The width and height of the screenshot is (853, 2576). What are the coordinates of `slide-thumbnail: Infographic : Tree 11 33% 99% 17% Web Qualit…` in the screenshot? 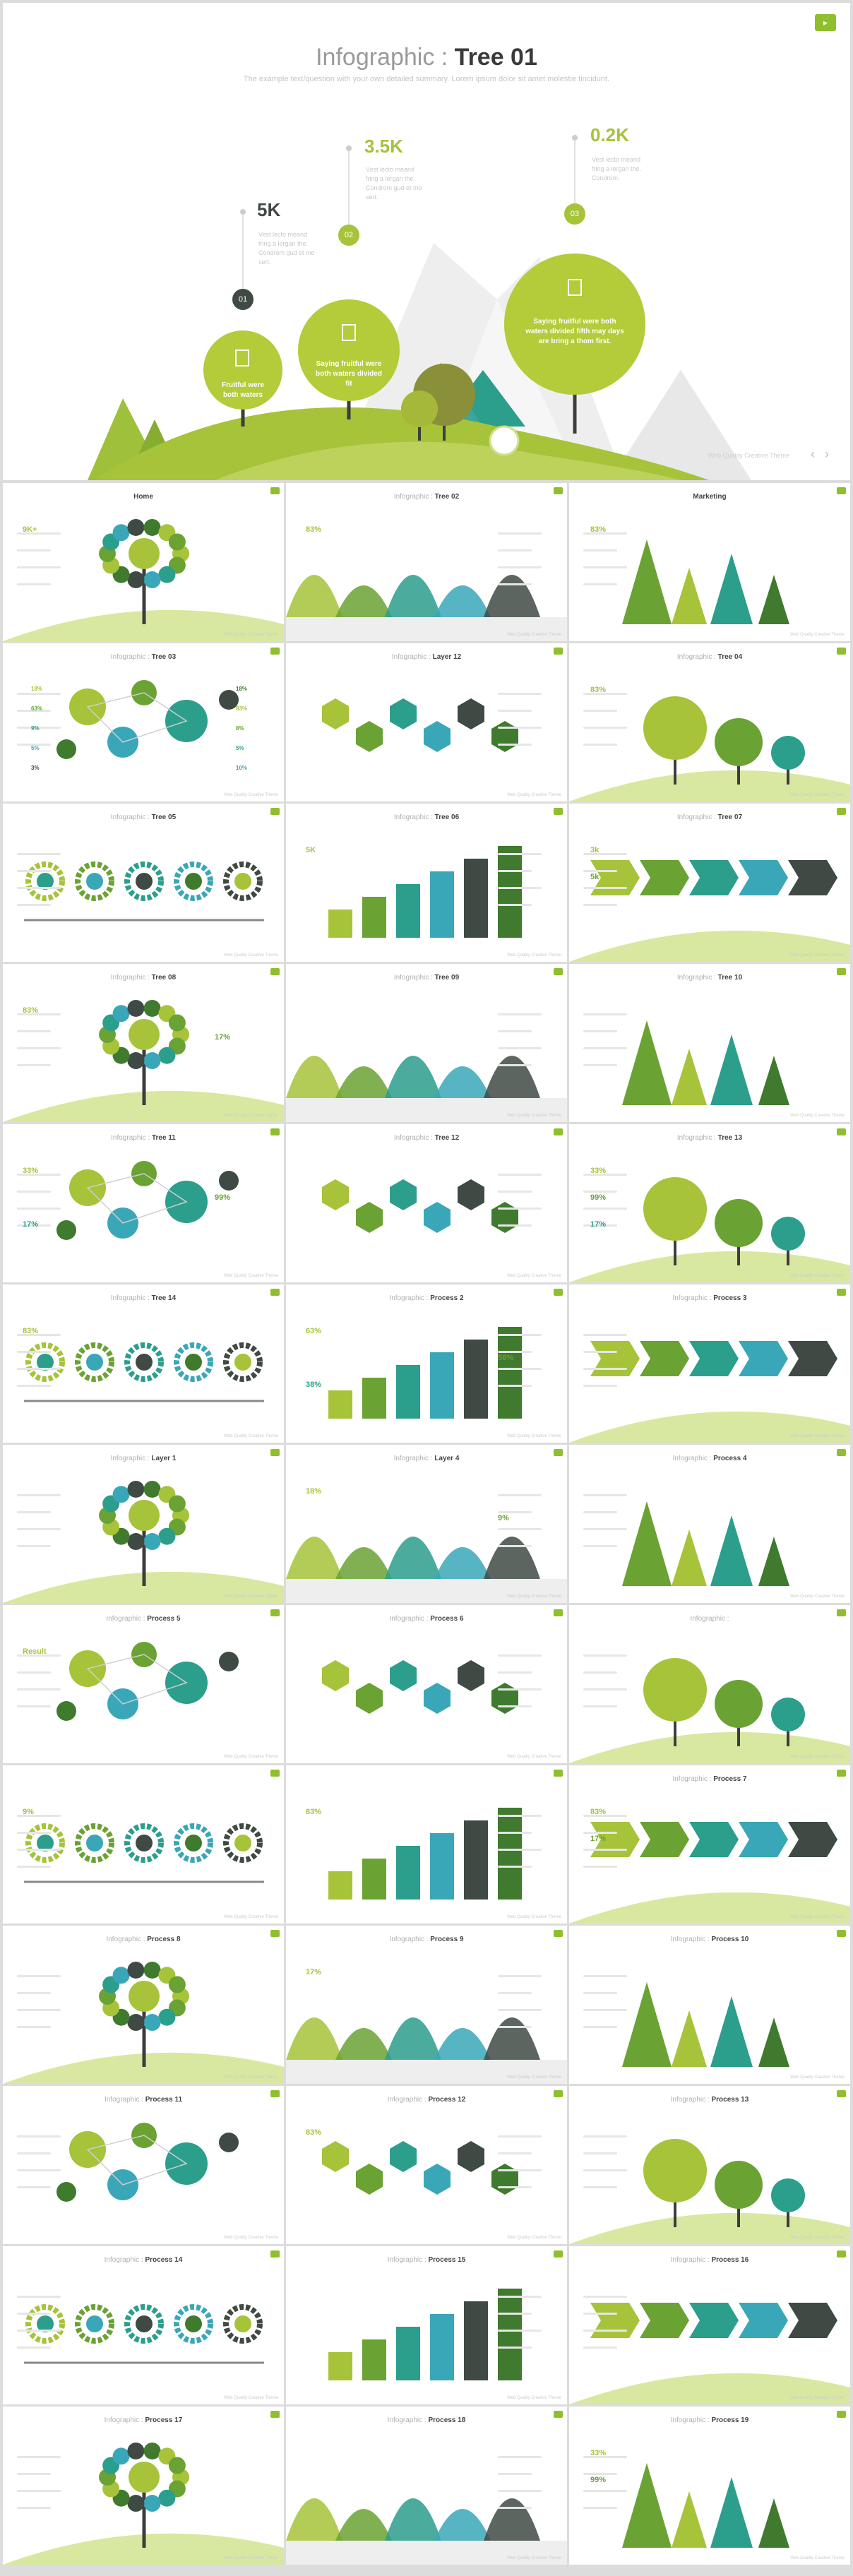 It's located at (143, 1203).